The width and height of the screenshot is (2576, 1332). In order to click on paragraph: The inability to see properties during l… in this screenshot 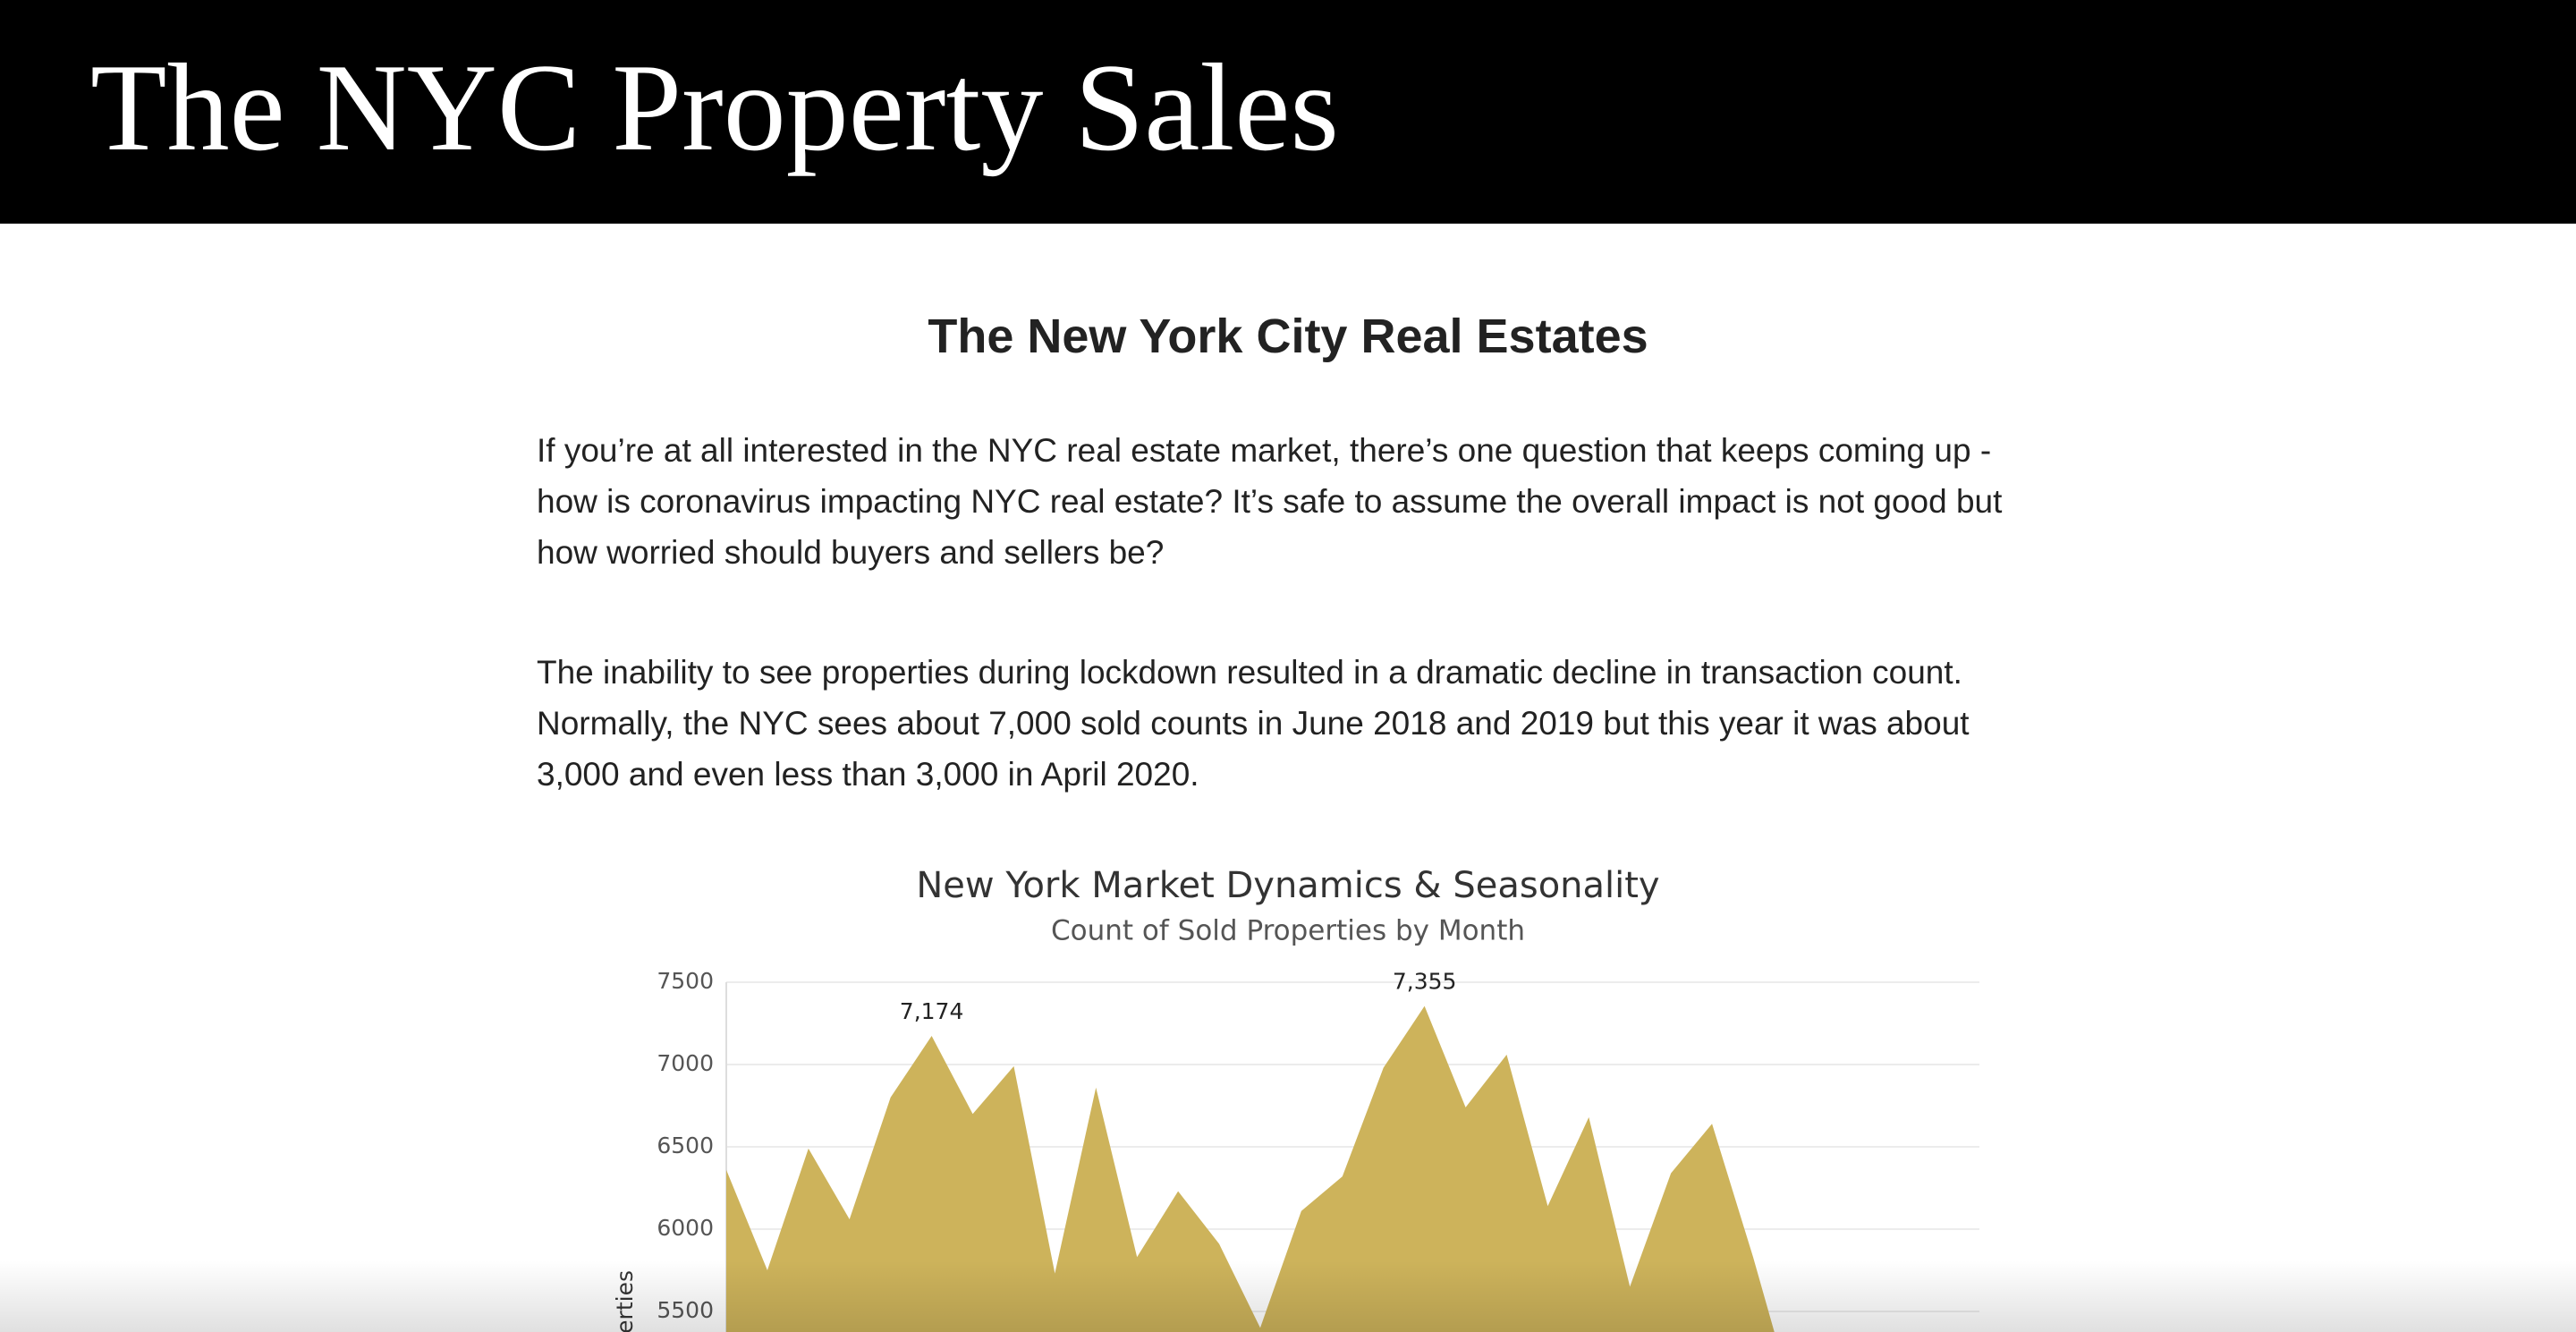, I will do `click(1253, 723)`.